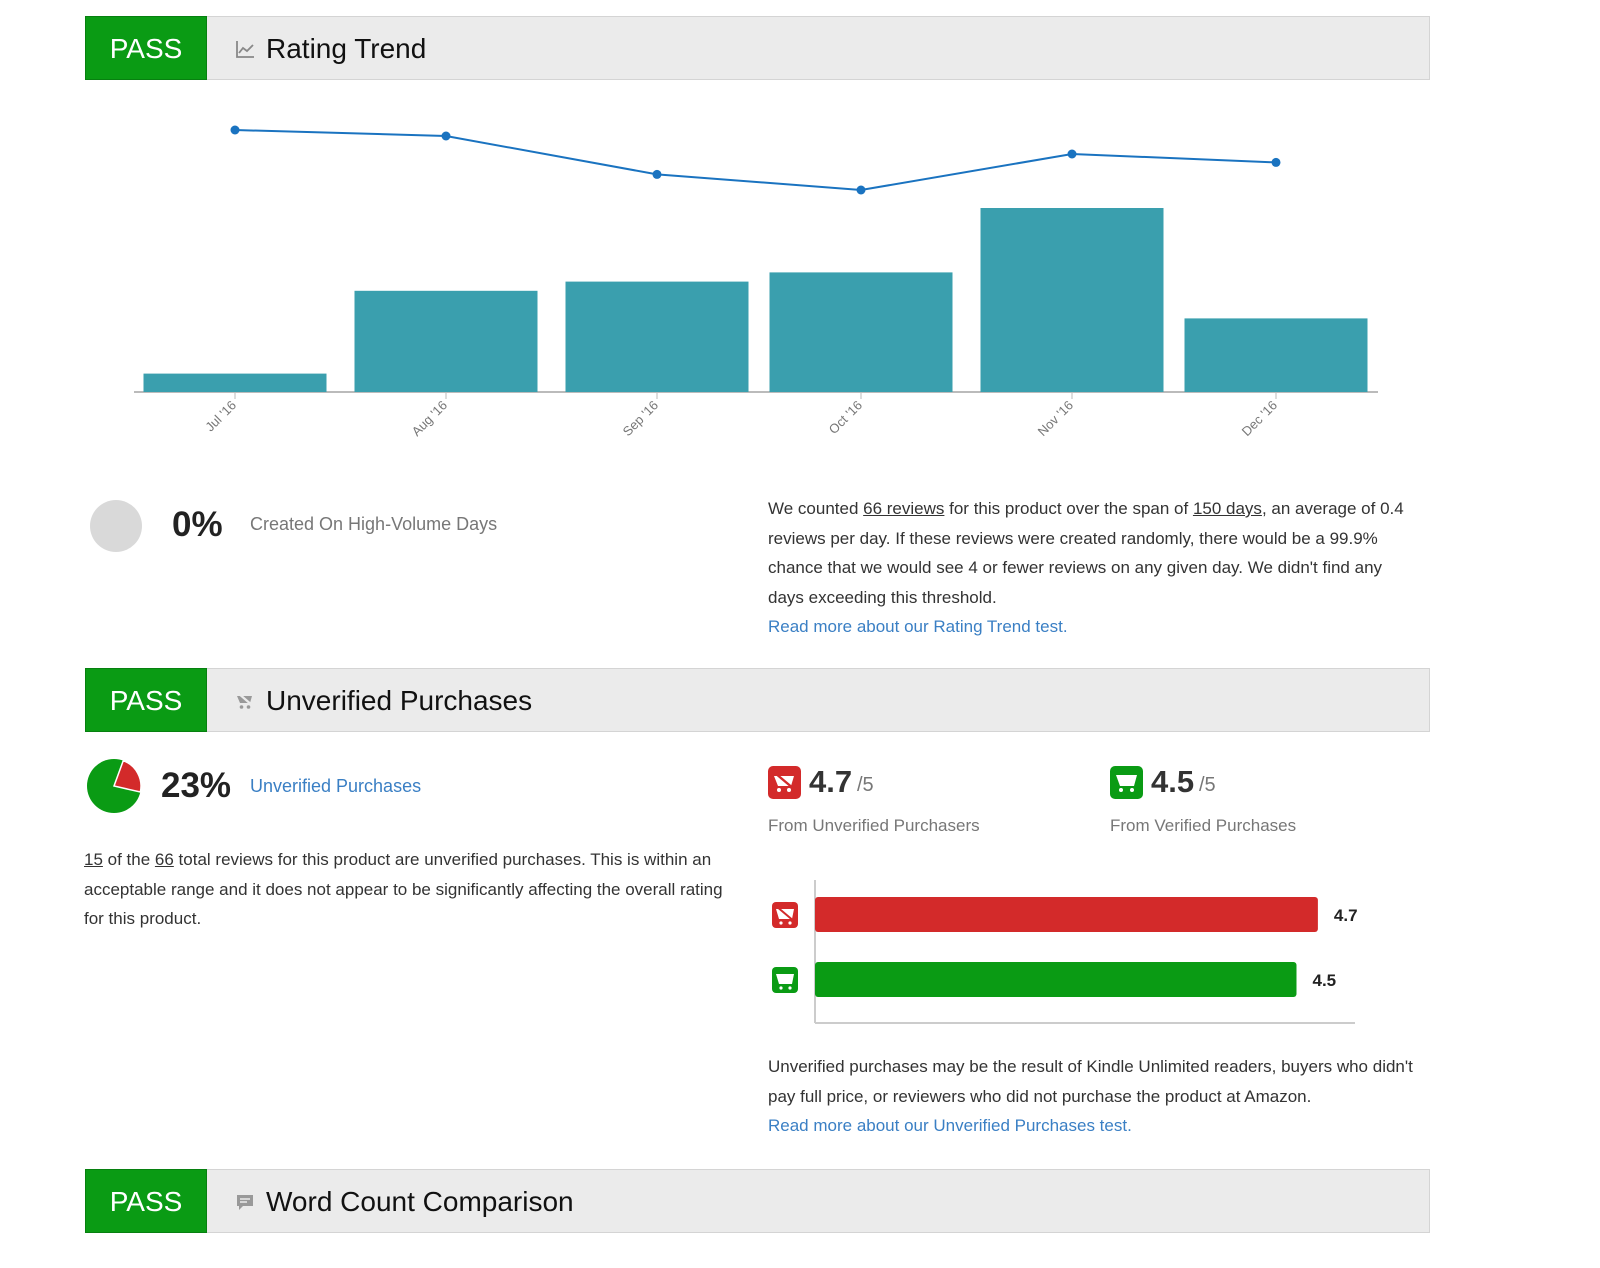 The width and height of the screenshot is (1600, 1268). What do you see at coordinates (245, 1202) in the screenshot?
I see `comment-icon` at bounding box center [245, 1202].